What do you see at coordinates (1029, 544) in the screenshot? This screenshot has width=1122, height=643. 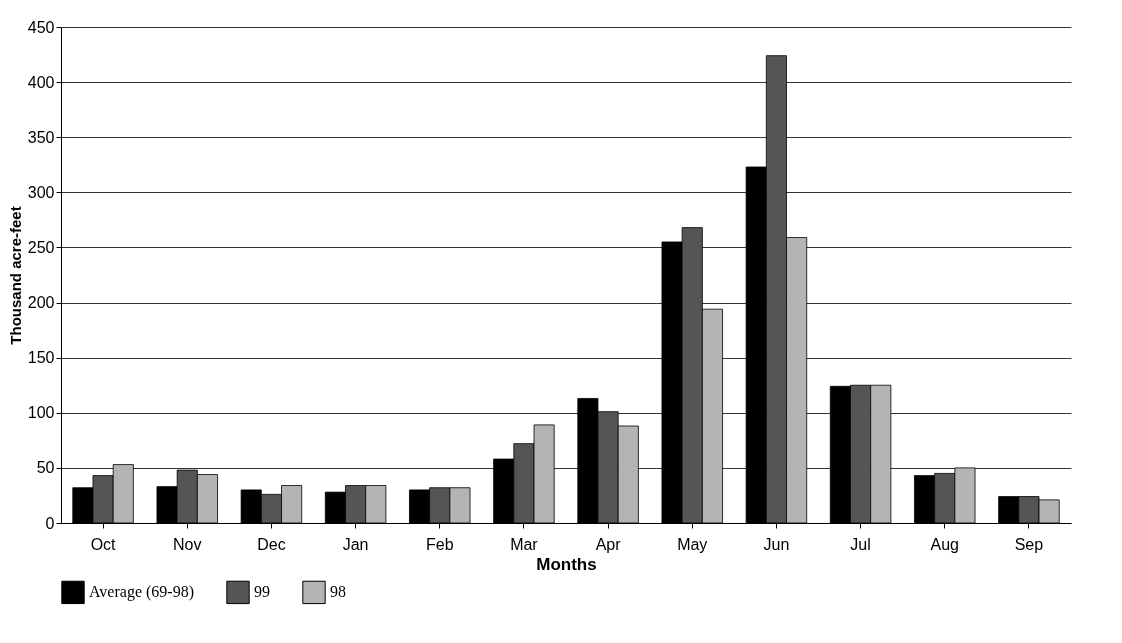 I see `x-tick-label: Sep` at bounding box center [1029, 544].